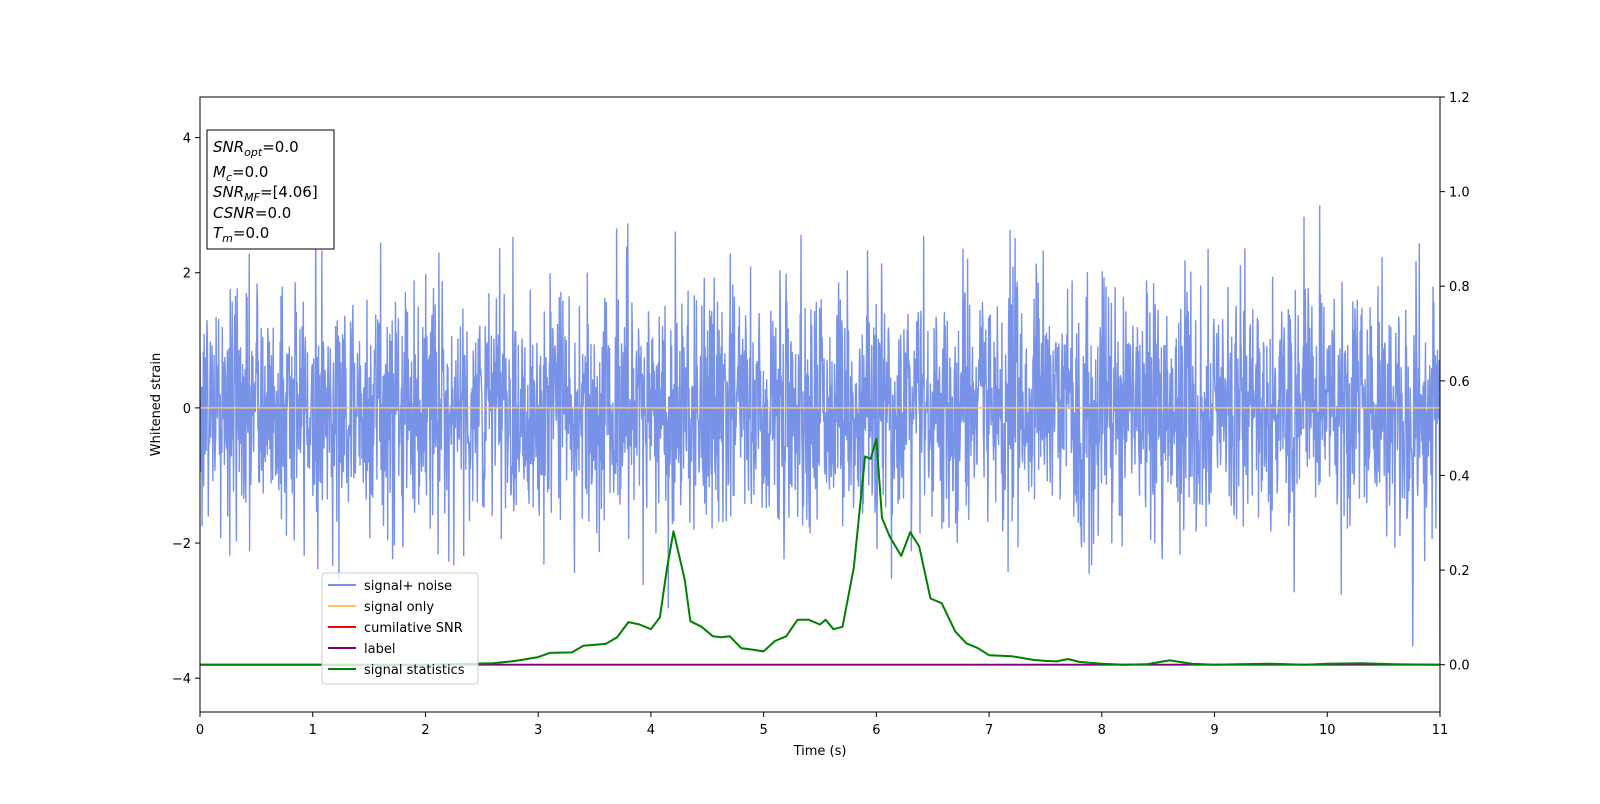 Image resolution: width=1600 pixels, height=804 pixels. Describe the element at coordinates (876, 730) in the screenshot. I see `x-tick-label: 6` at that location.